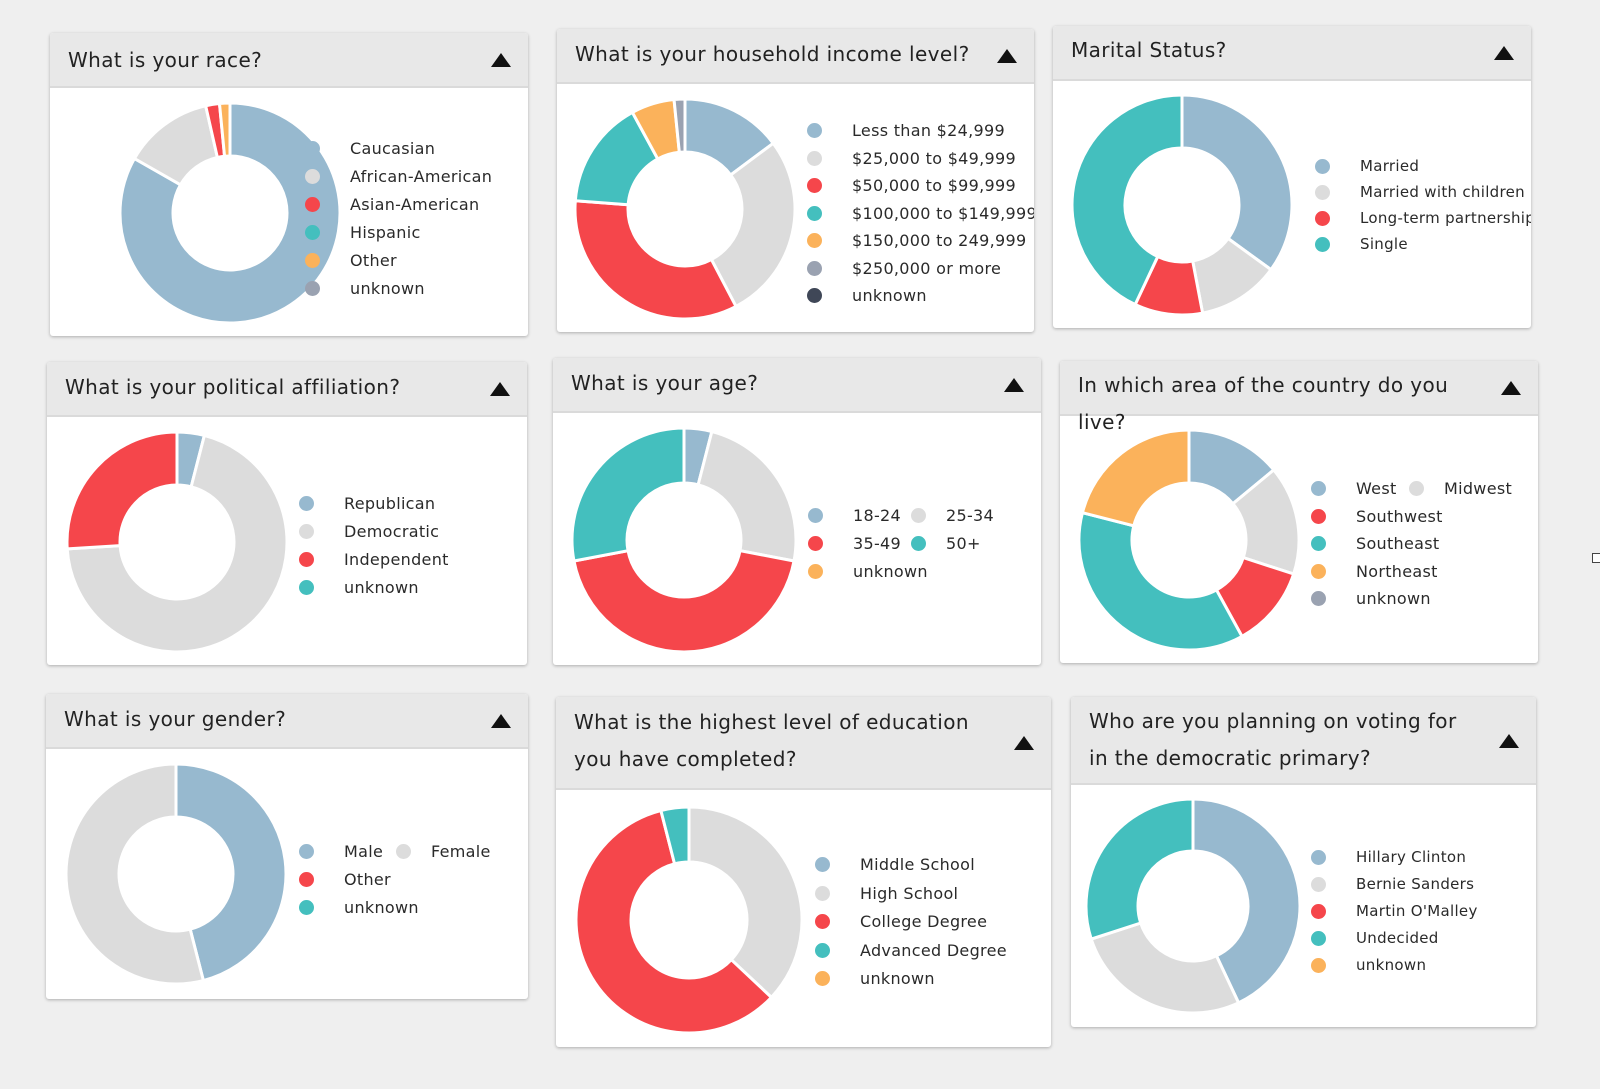 The height and width of the screenshot is (1089, 1600). I want to click on legend-item-female: Female, so click(443, 851).